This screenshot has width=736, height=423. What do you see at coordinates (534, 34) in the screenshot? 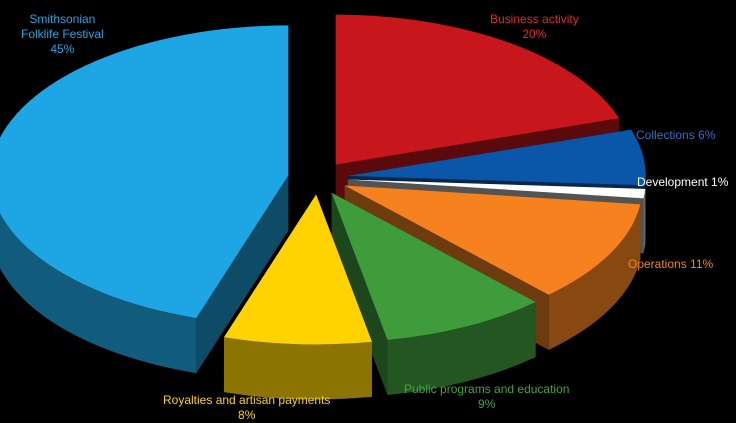
I see `label-business-activity-line2: 20%` at bounding box center [534, 34].